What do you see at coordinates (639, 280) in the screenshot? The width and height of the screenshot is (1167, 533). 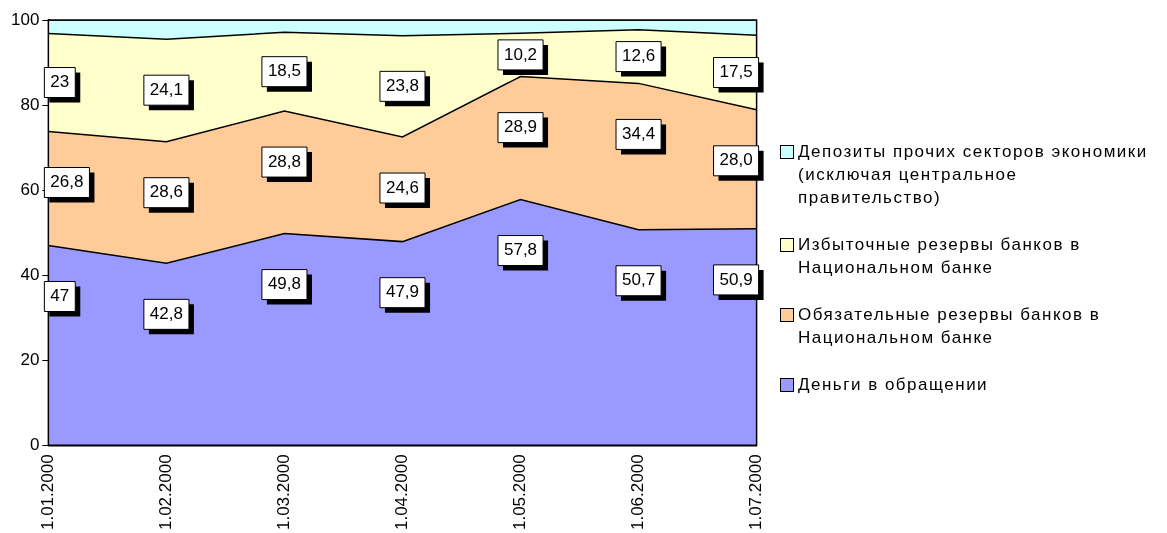 I see `data-label: 50,7` at bounding box center [639, 280].